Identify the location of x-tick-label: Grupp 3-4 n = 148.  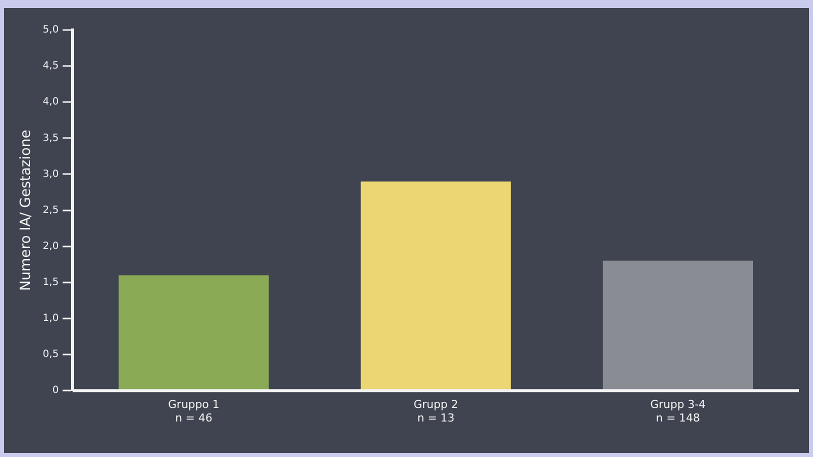
(678, 411).